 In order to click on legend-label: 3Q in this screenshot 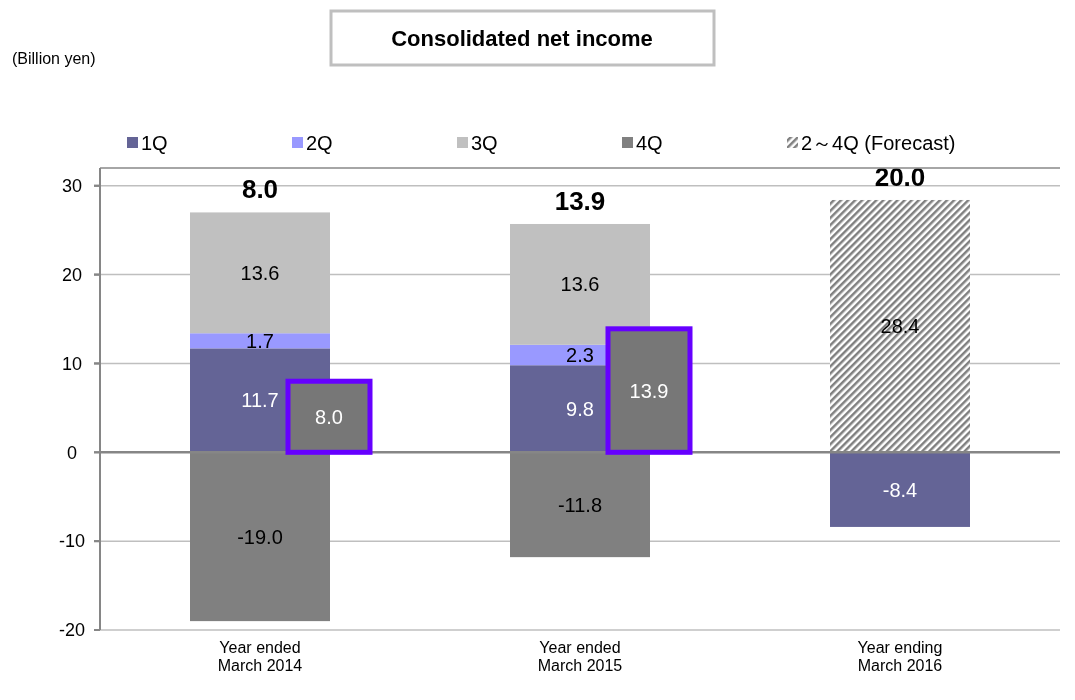, I will do `click(484, 143)`.